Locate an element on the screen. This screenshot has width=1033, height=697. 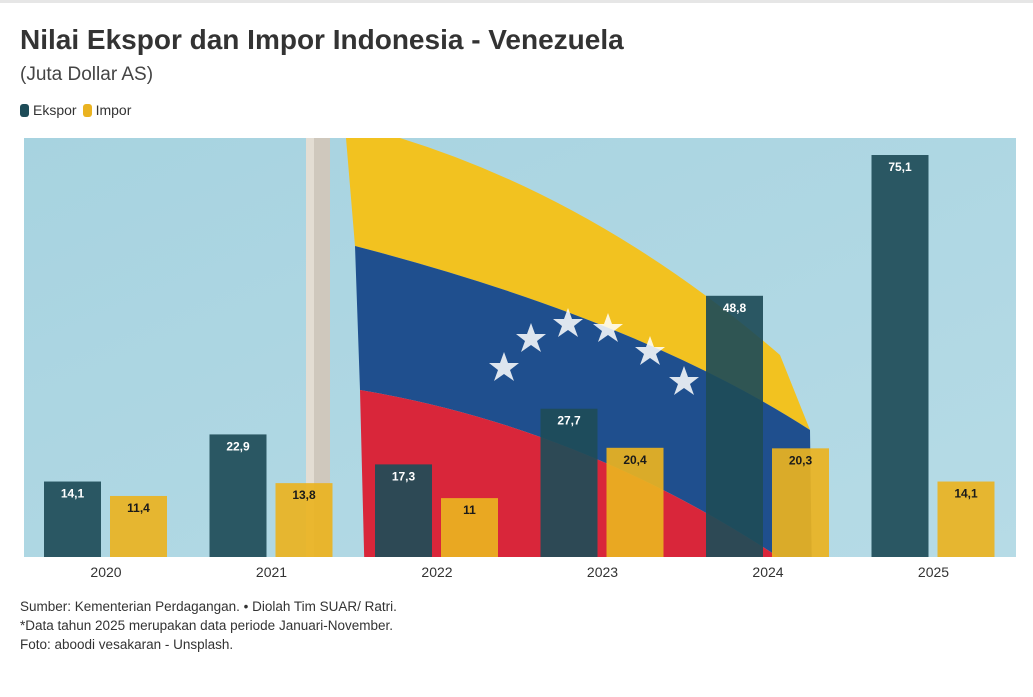
data-label-ekspor-2022: 17,3 is located at coordinates (404, 476).